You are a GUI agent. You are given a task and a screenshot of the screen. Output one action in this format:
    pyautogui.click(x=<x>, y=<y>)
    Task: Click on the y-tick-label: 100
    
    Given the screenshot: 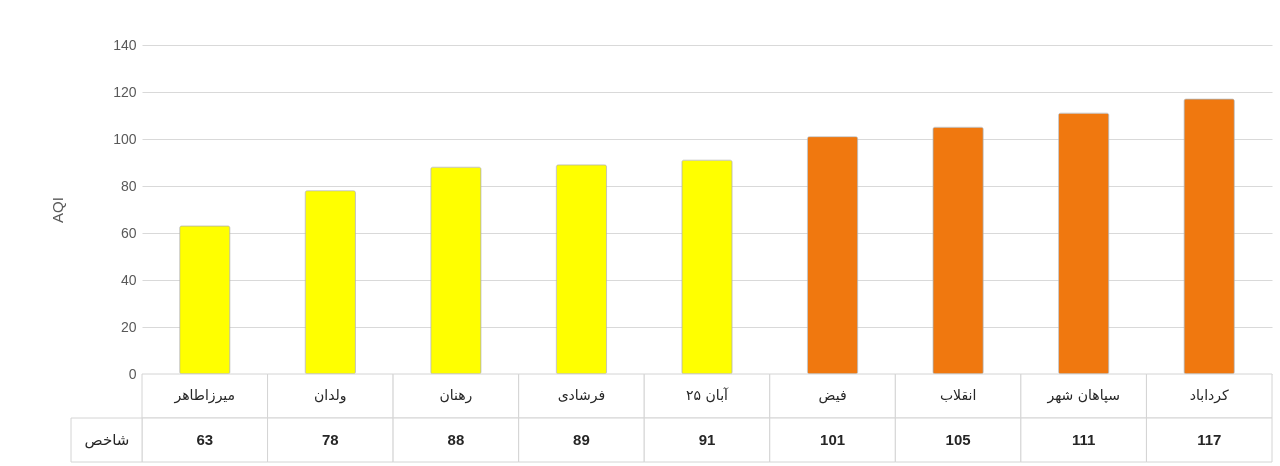 What is the action you would take?
    pyautogui.click(x=125, y=138)
    